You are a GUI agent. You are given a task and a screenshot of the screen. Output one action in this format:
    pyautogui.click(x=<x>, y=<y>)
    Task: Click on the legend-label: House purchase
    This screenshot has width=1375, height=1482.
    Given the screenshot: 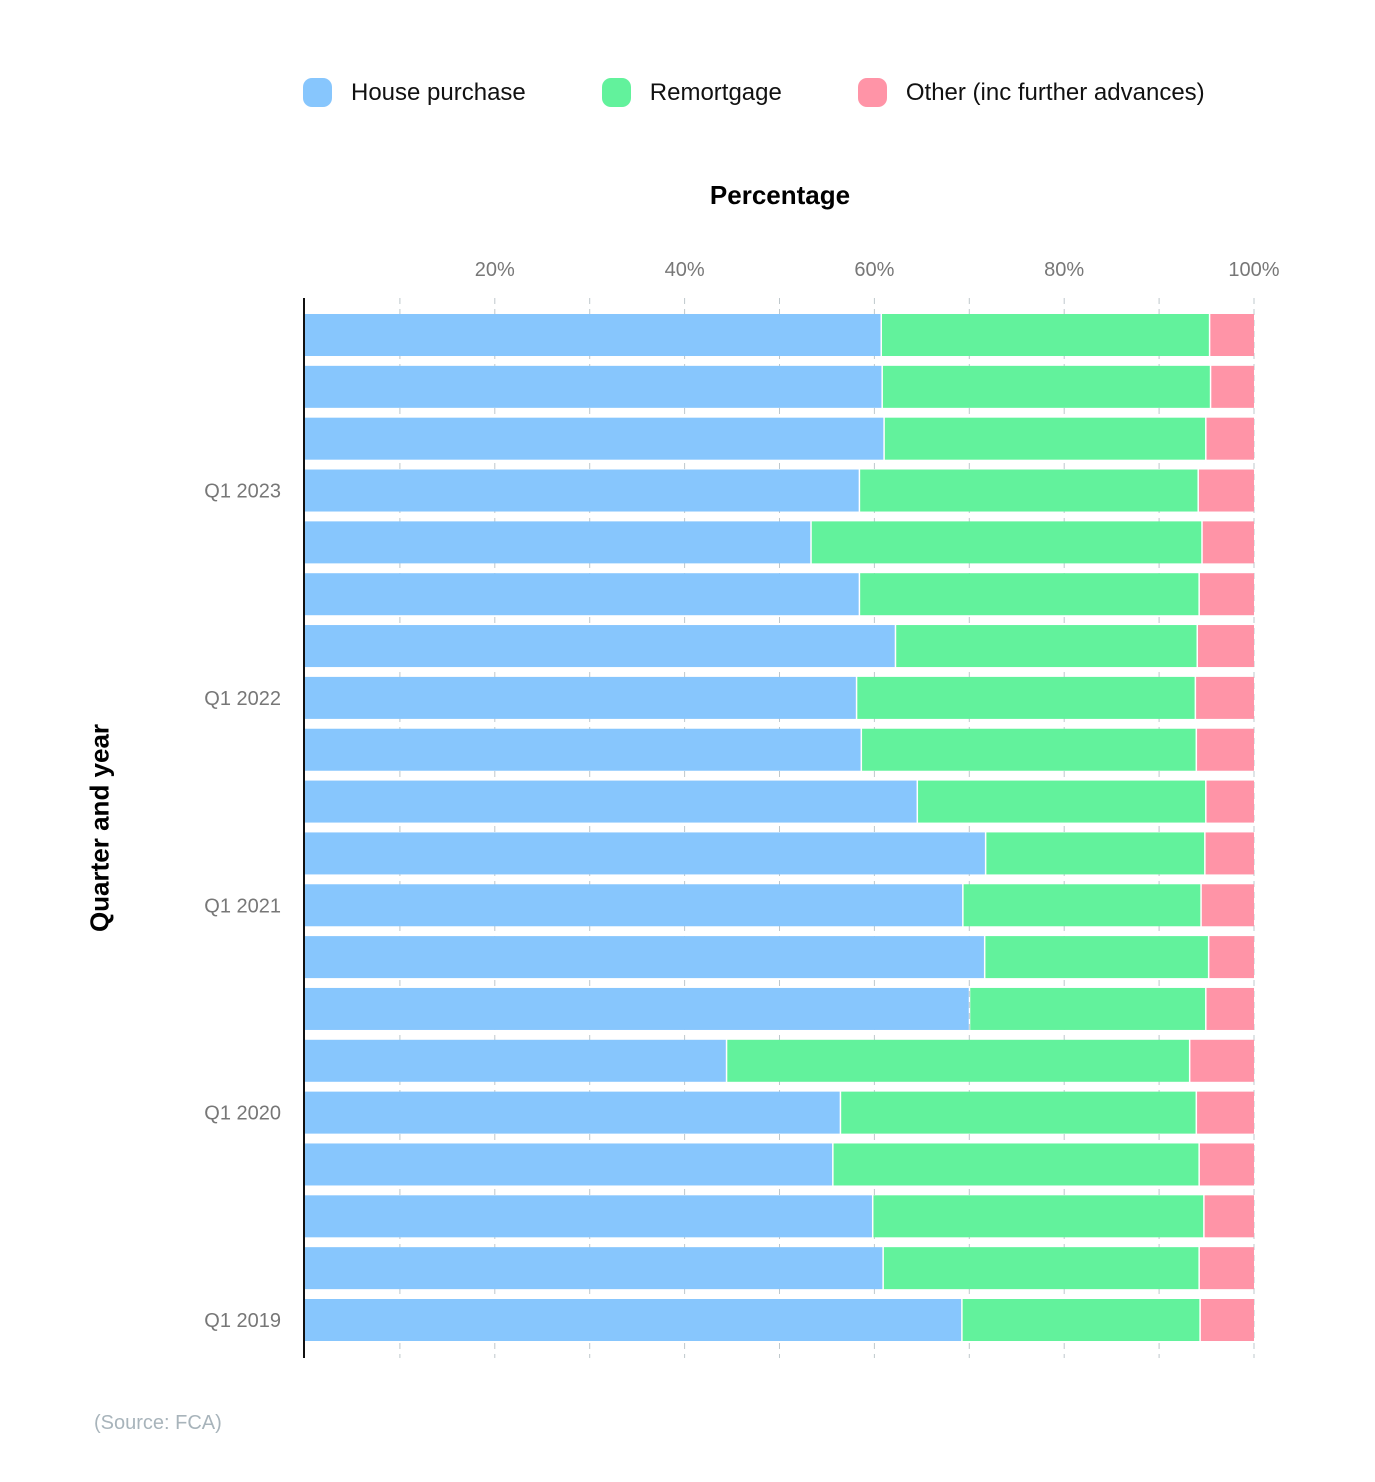 What is the action you would take?
    pyautogui.click(x=438, y=92)
    